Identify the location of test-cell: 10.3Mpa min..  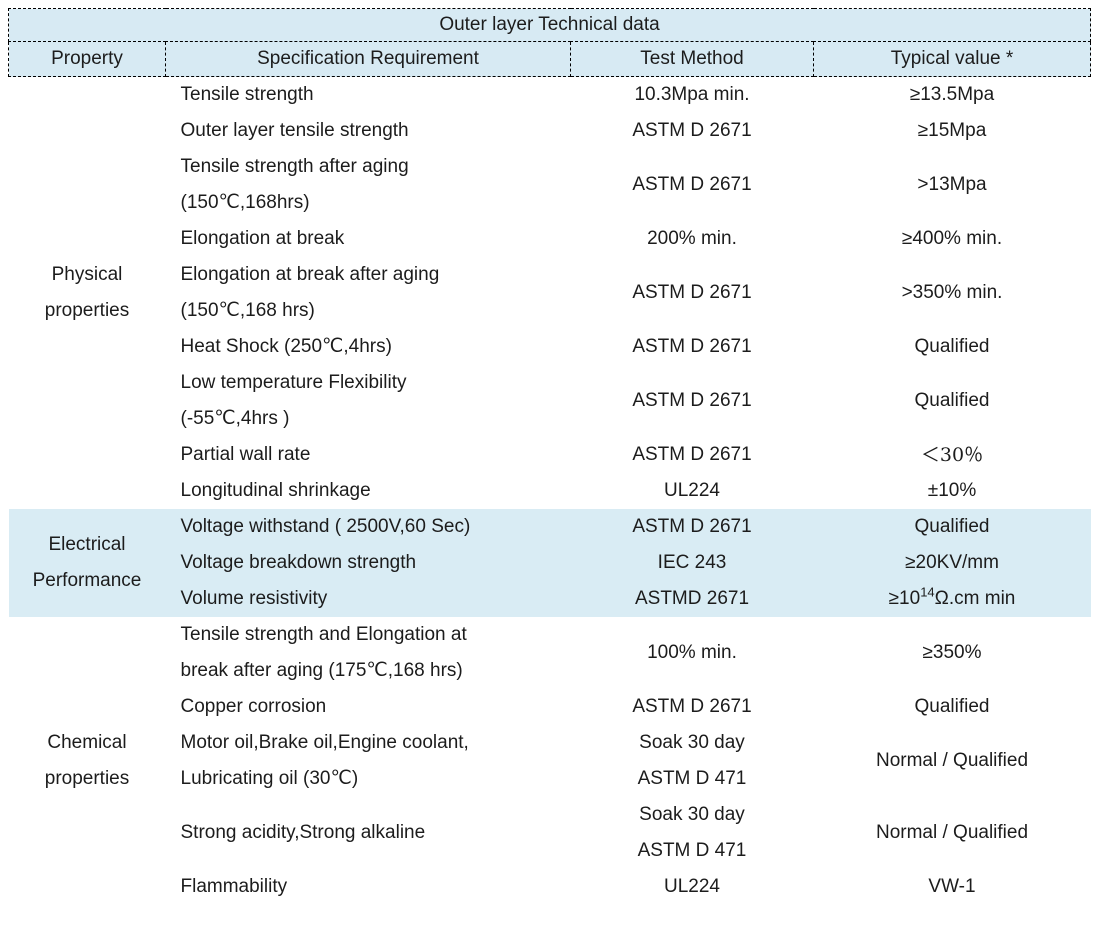
(692, 94).